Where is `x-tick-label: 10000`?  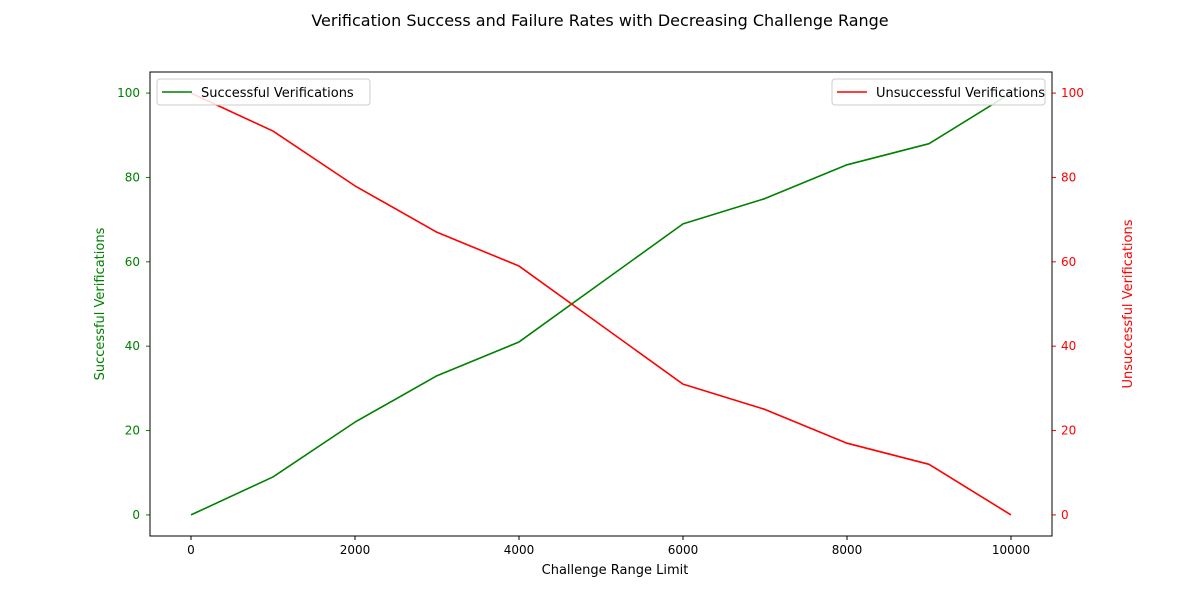 x-tick-label: 10000 is located at coordinates (1011, 550).